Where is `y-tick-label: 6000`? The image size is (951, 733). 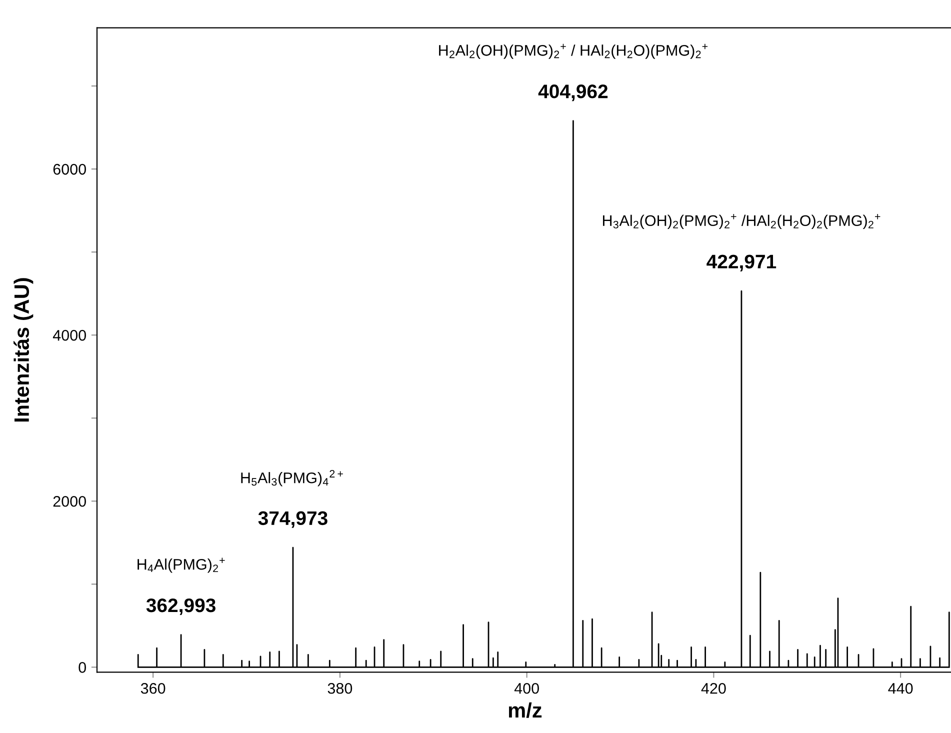
y-tick-label: 6000 is located at coordinates (69, 169).